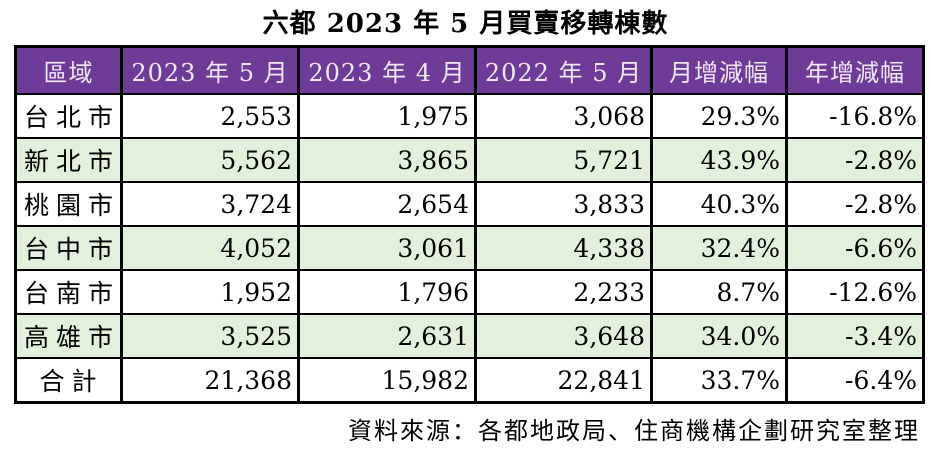  I want to click on table-row-tainan: 台南市 1,952 1,796 2,233 8.7% -12.6%, so click(469, 292).